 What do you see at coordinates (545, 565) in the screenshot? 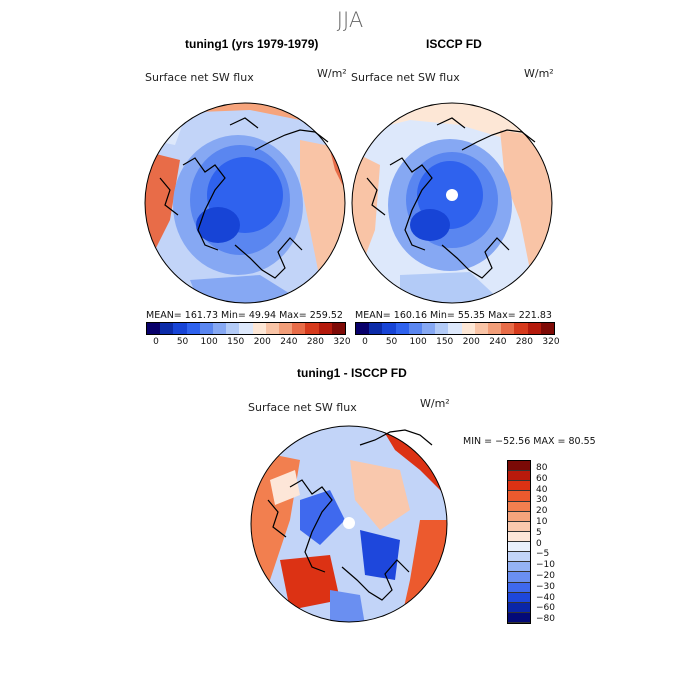
I see `diff-colorbar-label: −10` at bounding box center [545, 565].